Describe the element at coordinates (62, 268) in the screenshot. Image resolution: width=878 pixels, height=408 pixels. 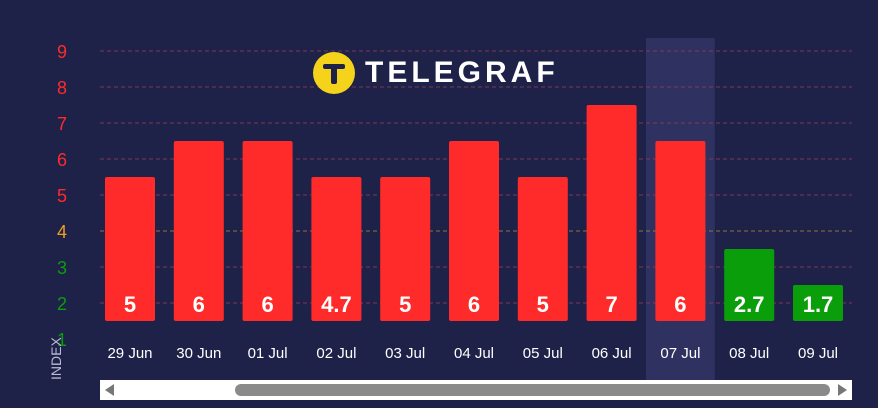
I see `y-tick-label: 3` at that location.